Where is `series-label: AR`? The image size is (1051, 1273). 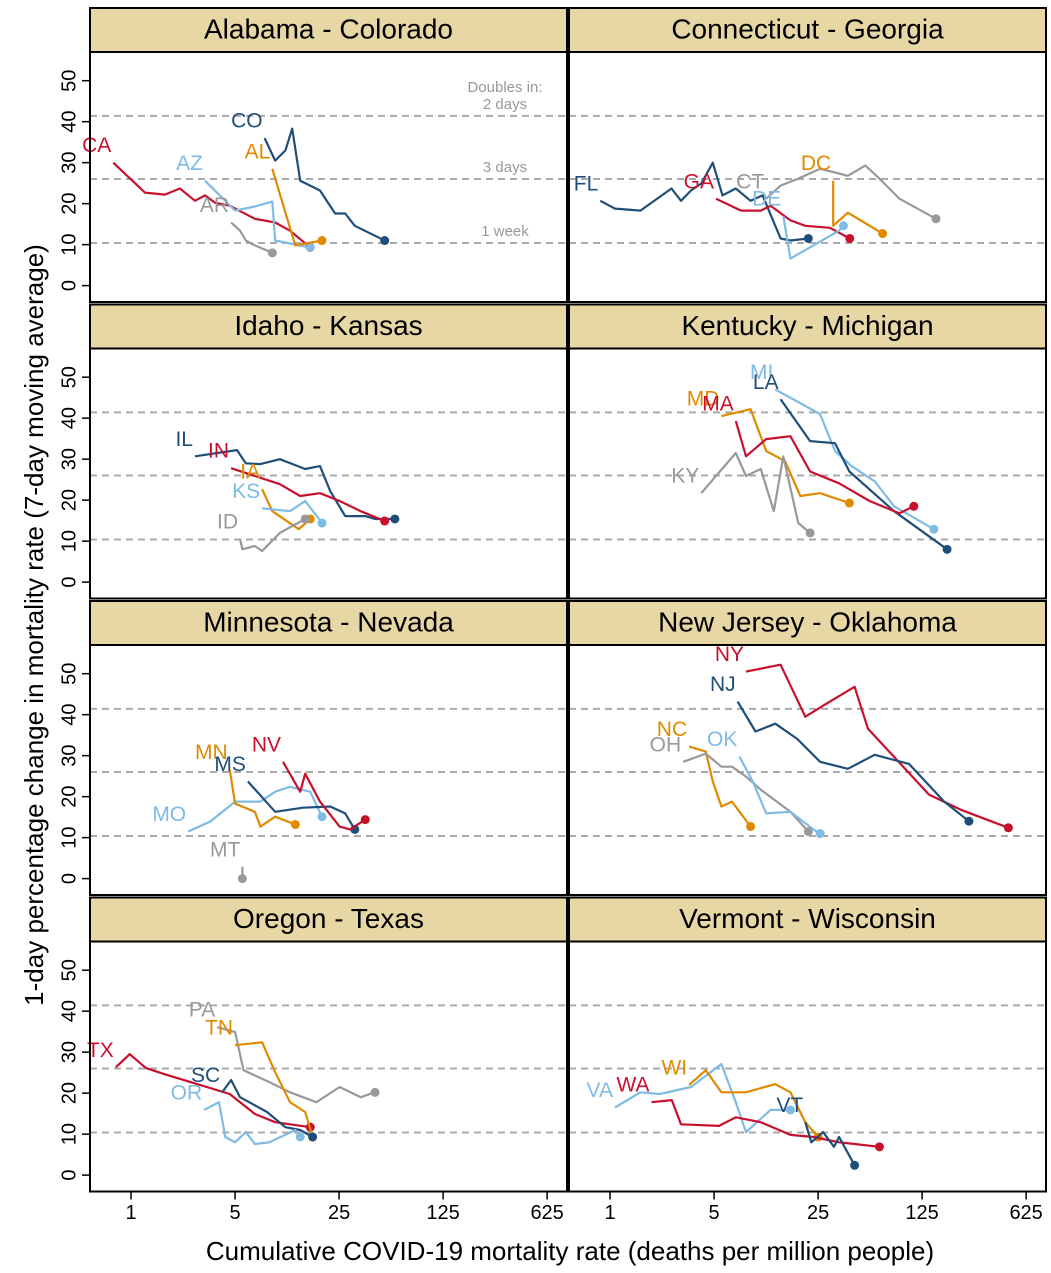 series-label: AR is located at coordinates (214, 205).